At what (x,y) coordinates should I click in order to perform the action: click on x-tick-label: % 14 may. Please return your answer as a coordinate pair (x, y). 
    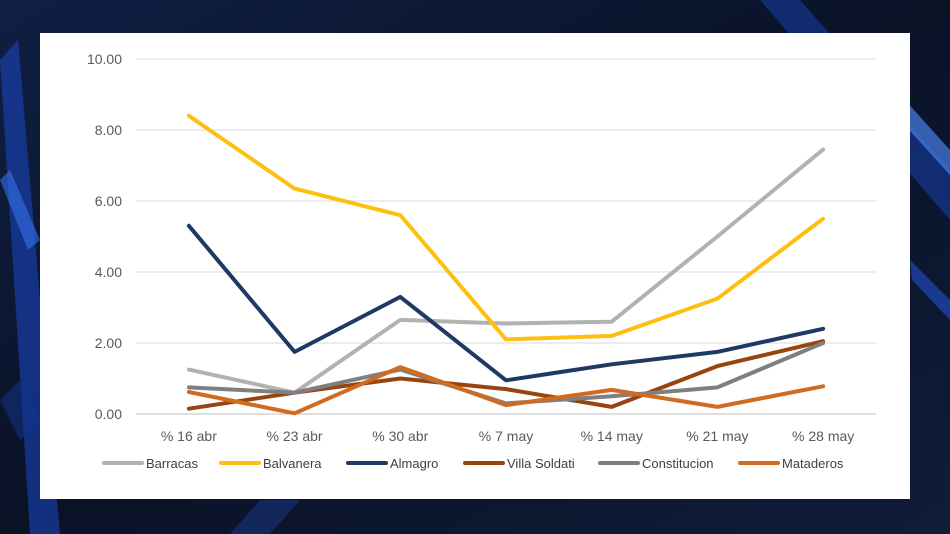
    Looking at the image, I should click on (612, 436).